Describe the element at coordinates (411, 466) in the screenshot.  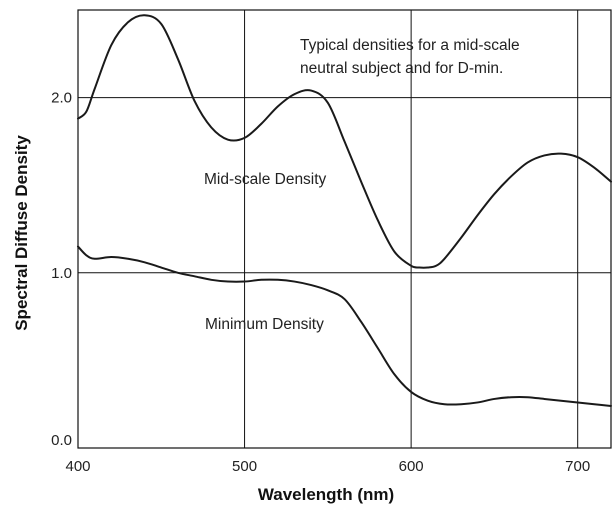
I see `x-tick-label-600: 600` at that location.